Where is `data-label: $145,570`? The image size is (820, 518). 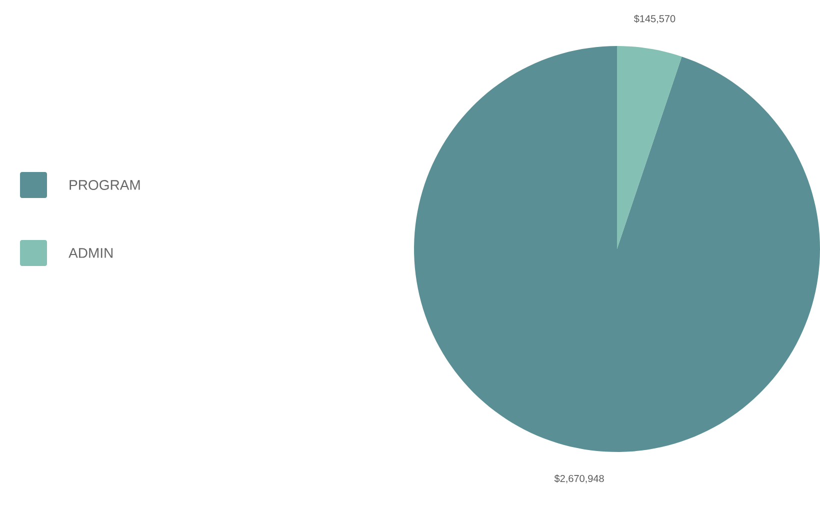 data-label: $145,570 is located at coordinates (655, 19).